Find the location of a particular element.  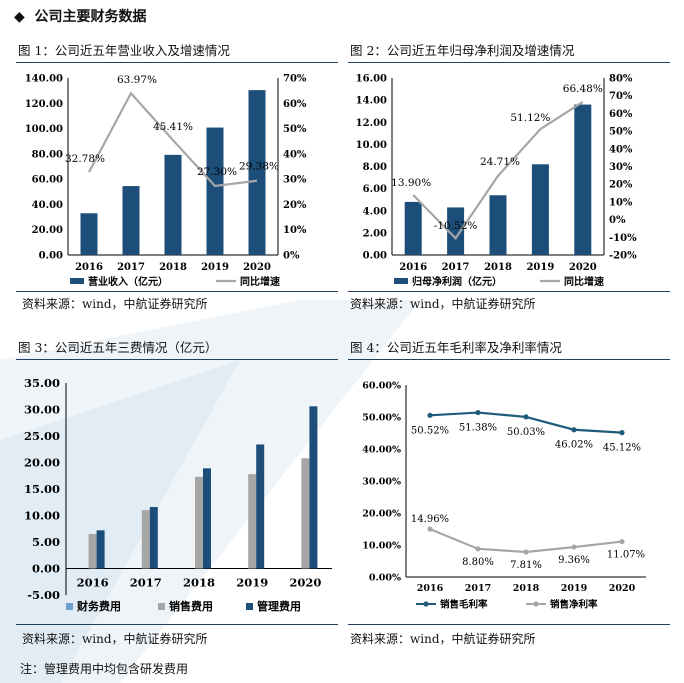

figure-3-top-rule is located at coordinates (177, 359).